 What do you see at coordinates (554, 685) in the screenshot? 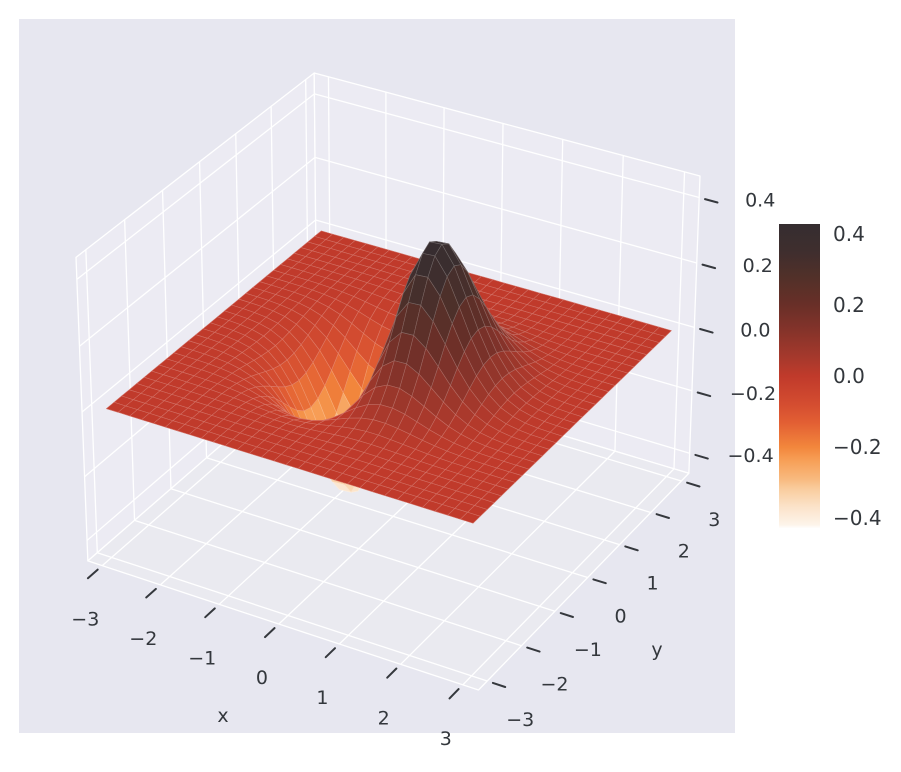
I see `y-tick-label: −2` at bounding box center [554, 685].